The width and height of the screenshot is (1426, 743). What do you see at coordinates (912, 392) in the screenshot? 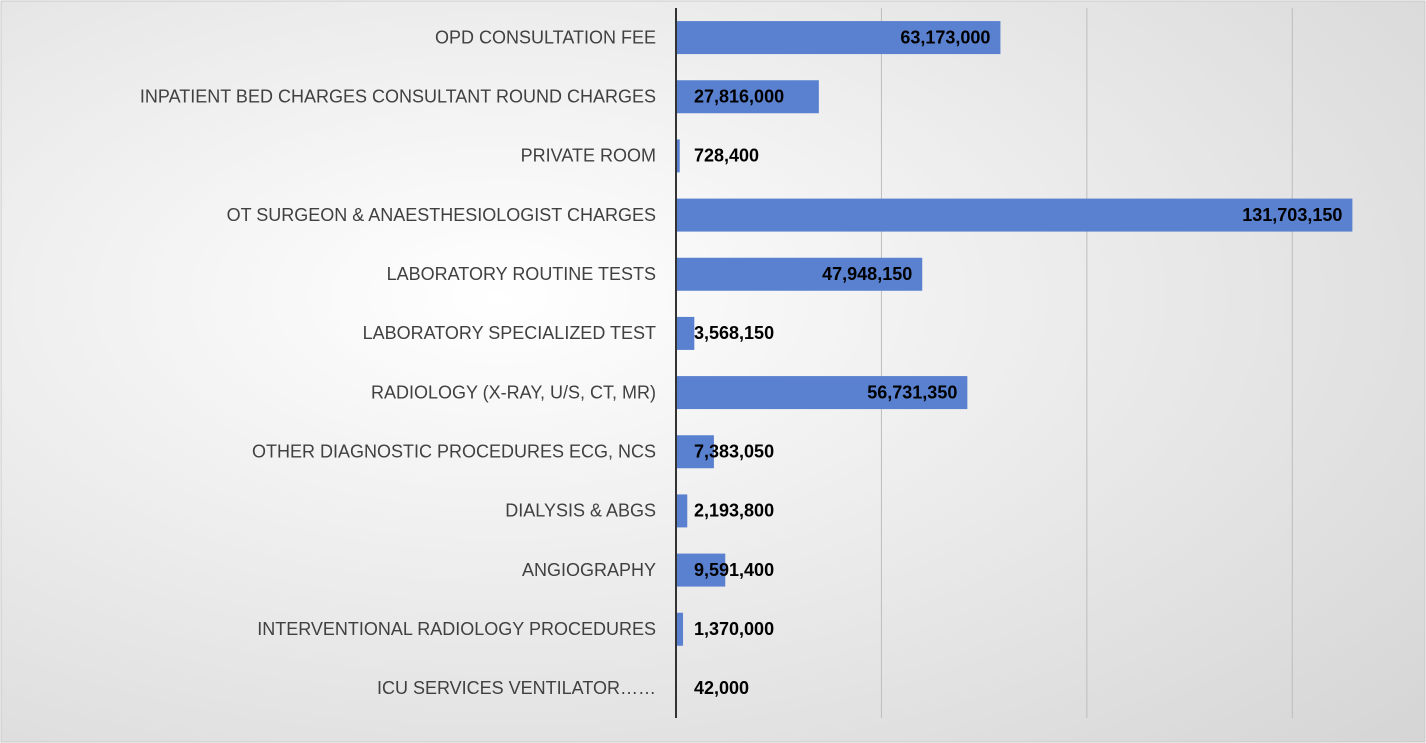
I see `data-label: 56,731,350` at bounding box center [912, 392].